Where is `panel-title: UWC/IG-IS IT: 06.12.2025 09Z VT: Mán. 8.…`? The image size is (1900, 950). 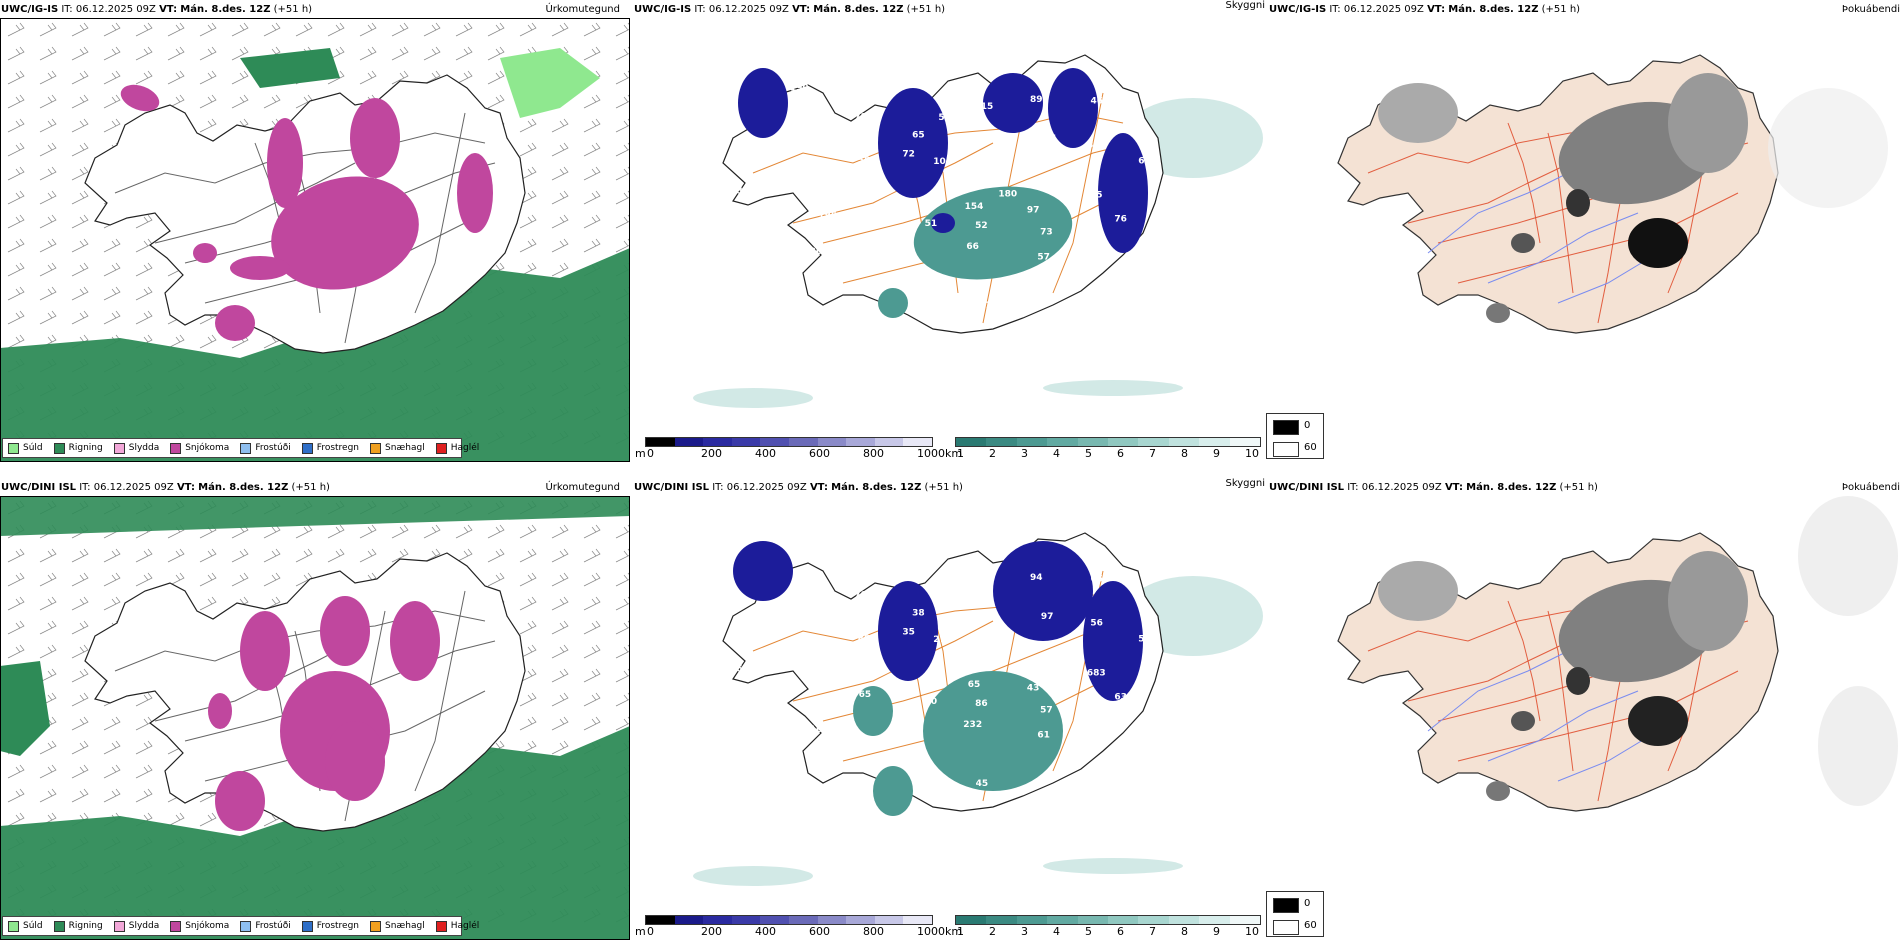 panel-title: UWC/IG-IS IT: 06.12.2025 09Z VT: Mán. 8.… is located at coordinates (1424, 9).